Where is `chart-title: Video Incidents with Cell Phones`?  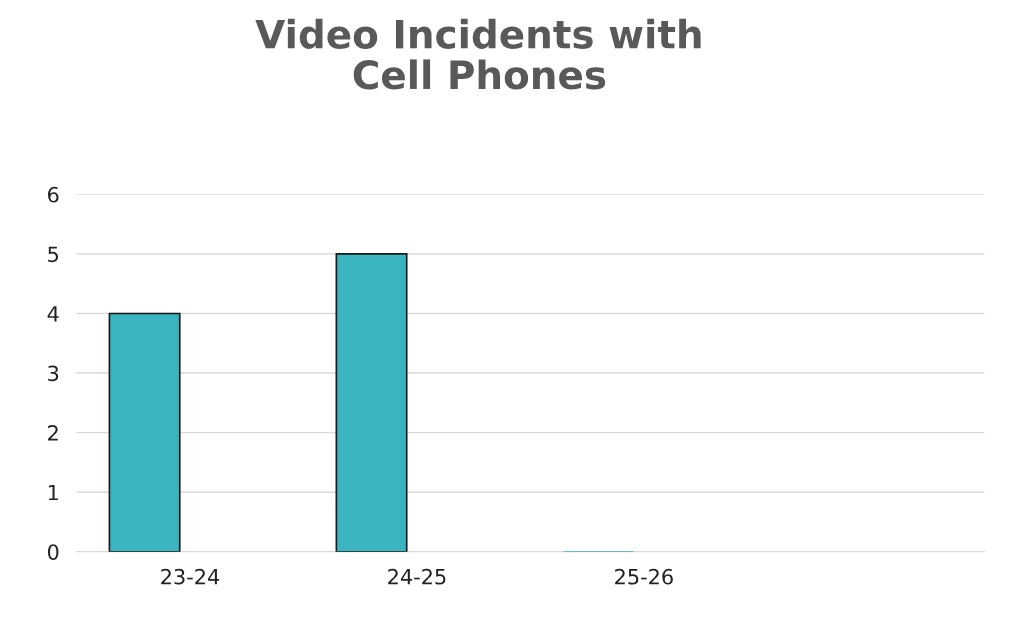
chart-title: Video Incidents with Cell Phones is located at coordinates (478, 54).